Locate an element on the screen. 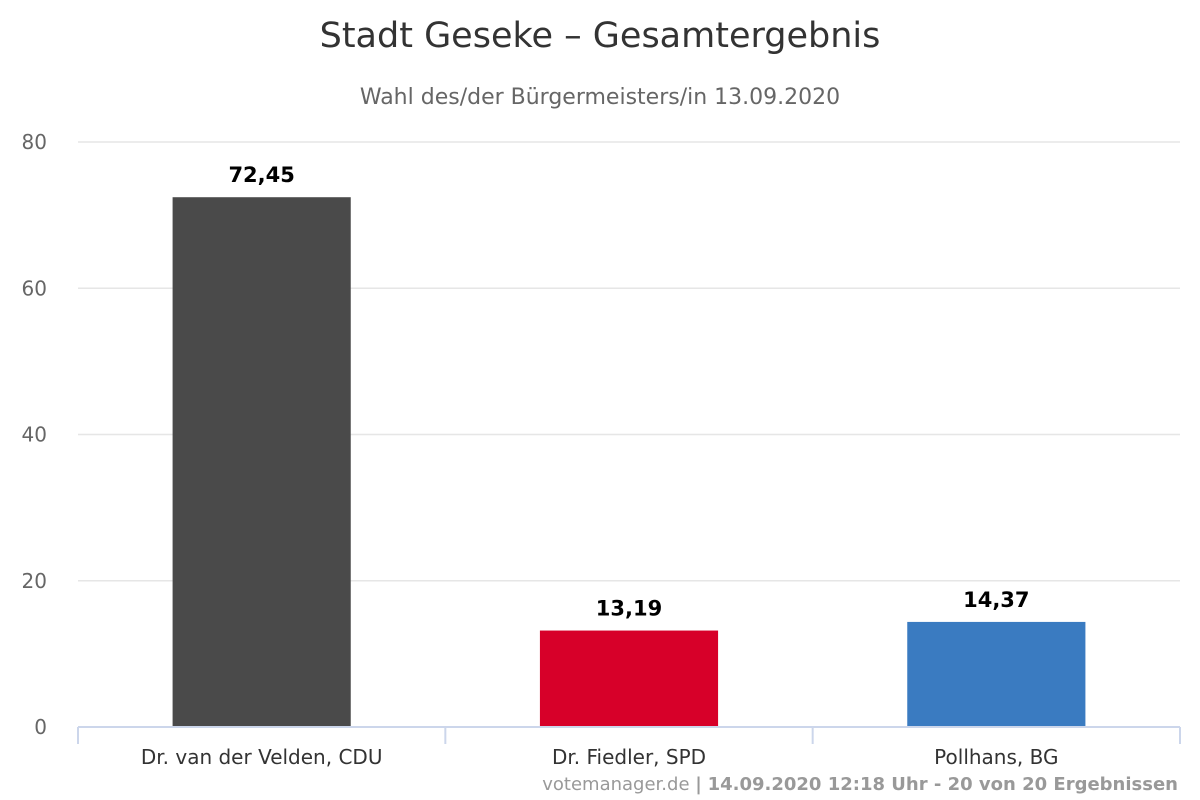 This screenshot has width=1200, height=800. data-label: 72,45 is located at coordinates (261, 175).